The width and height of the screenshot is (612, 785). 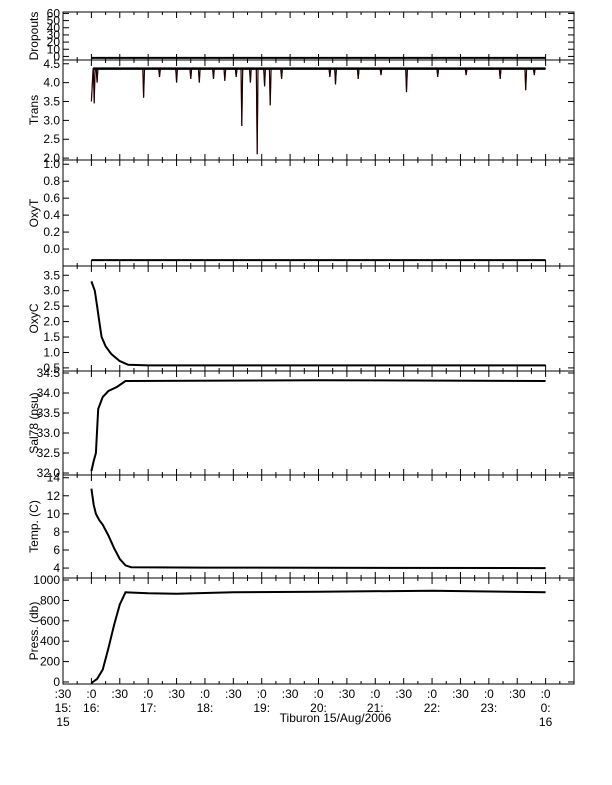 What do you see at coordinates (56, 568) in the screenshot?
I see `y-tick-label: 4` at bounding box center [56, 568].